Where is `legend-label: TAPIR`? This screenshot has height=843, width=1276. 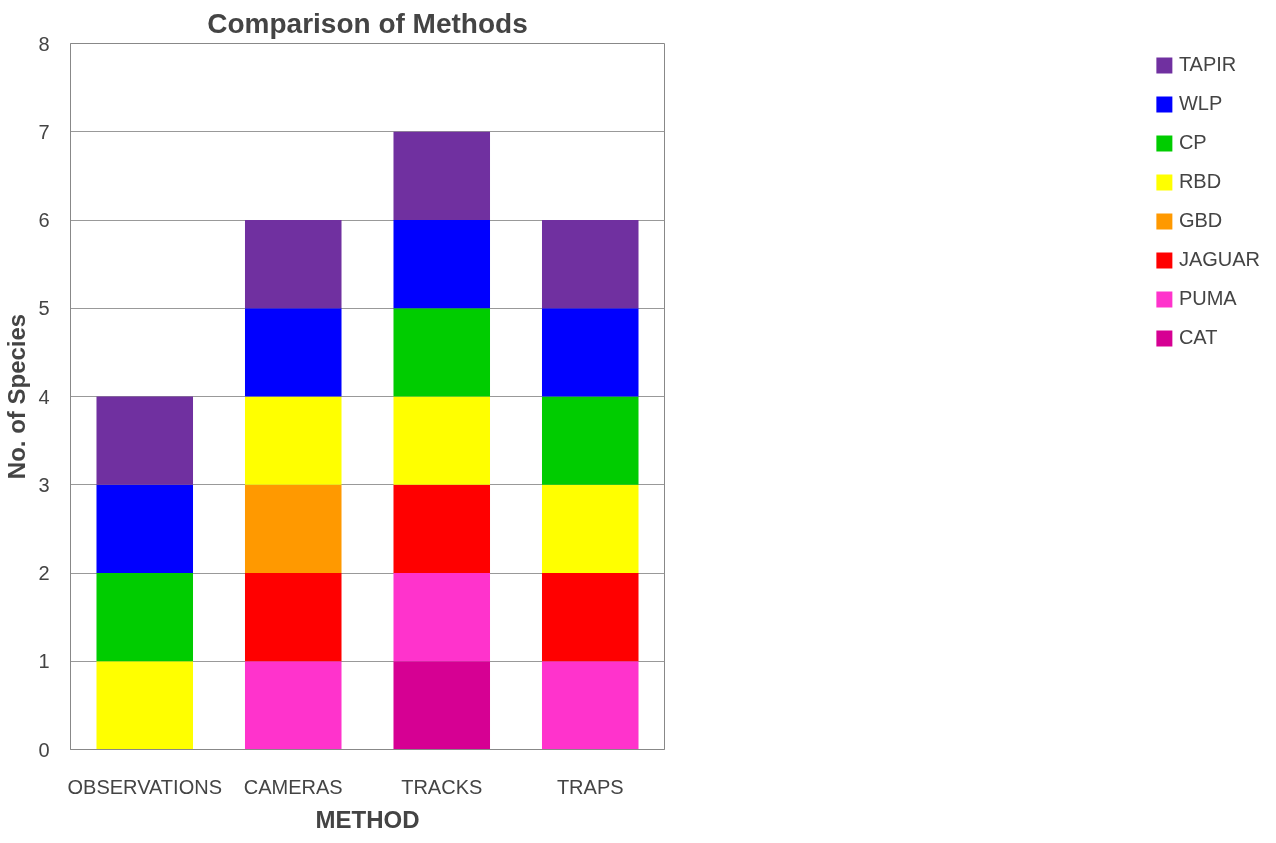
legend-label: TAPIR is located at coordinates (1207, 64).